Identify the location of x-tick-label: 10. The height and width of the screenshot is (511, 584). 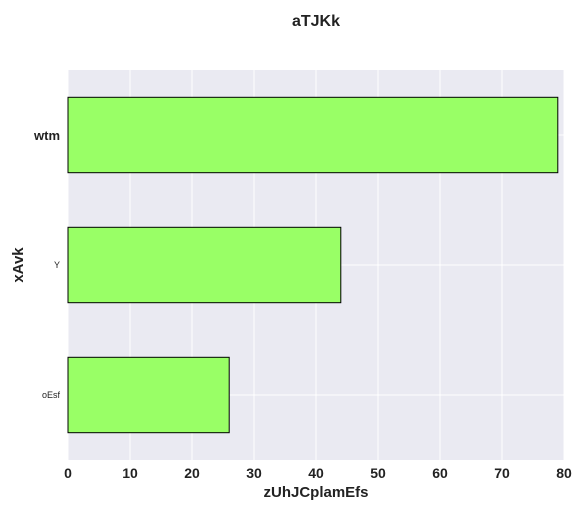
(130, 473).